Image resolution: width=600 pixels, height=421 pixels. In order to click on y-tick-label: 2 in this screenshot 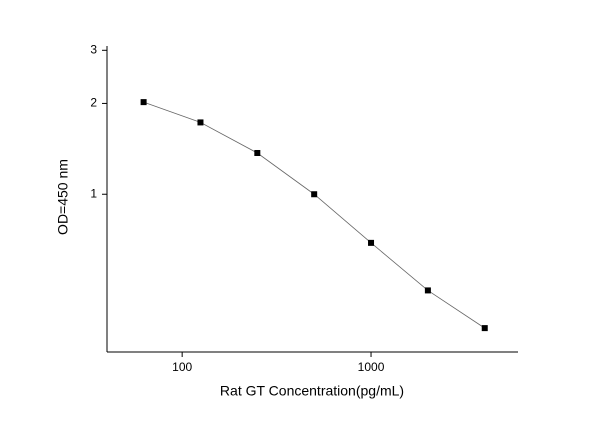, I will do `click(93, 103)`.